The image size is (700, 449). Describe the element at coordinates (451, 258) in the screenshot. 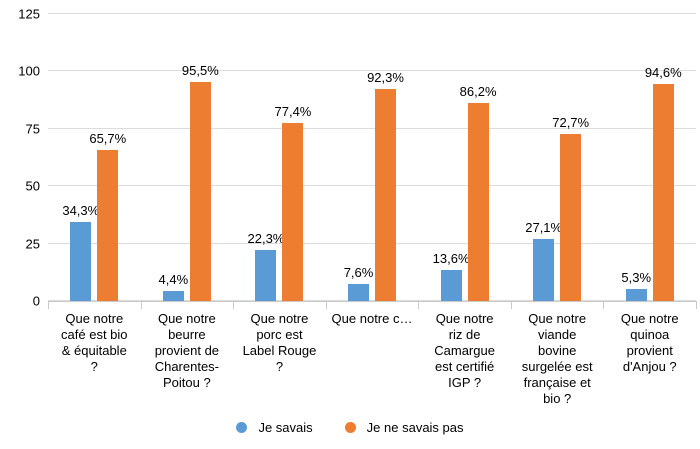

I see `bar-value-label: 13,6%` at that location.